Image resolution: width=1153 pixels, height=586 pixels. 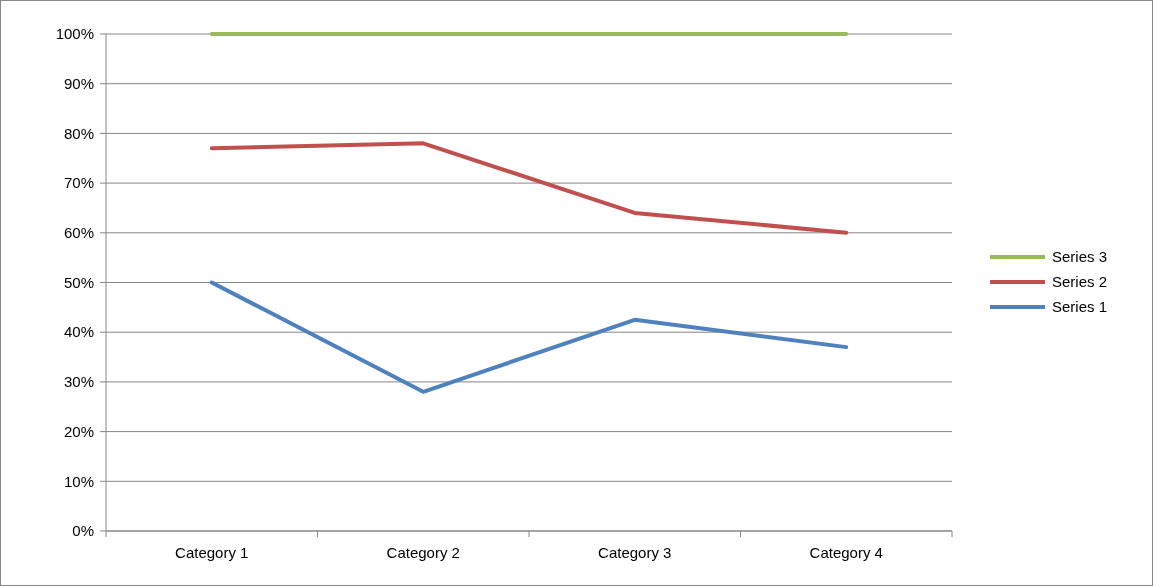 What do you see at coordinates (78, 431) in the screenshot?
I see `y-tick-label: 20%` at bounding box center [78, 431].